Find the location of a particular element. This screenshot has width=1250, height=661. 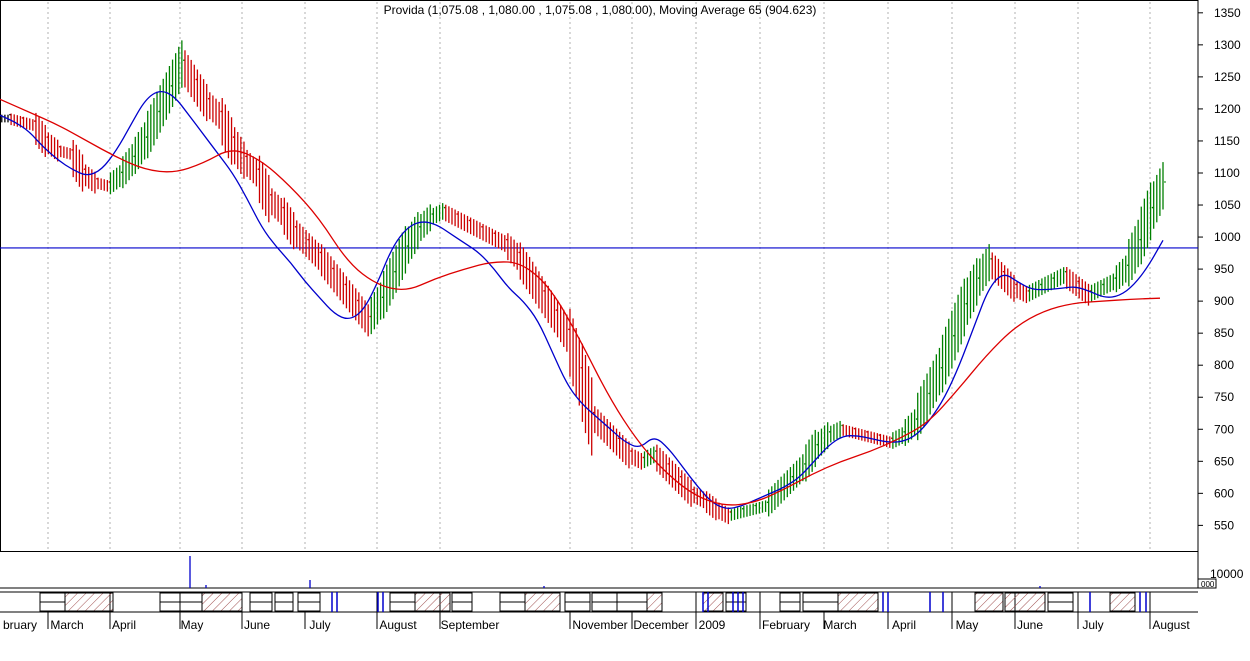

volume-tick-label: 000 is located at coordinates (1208, 584).